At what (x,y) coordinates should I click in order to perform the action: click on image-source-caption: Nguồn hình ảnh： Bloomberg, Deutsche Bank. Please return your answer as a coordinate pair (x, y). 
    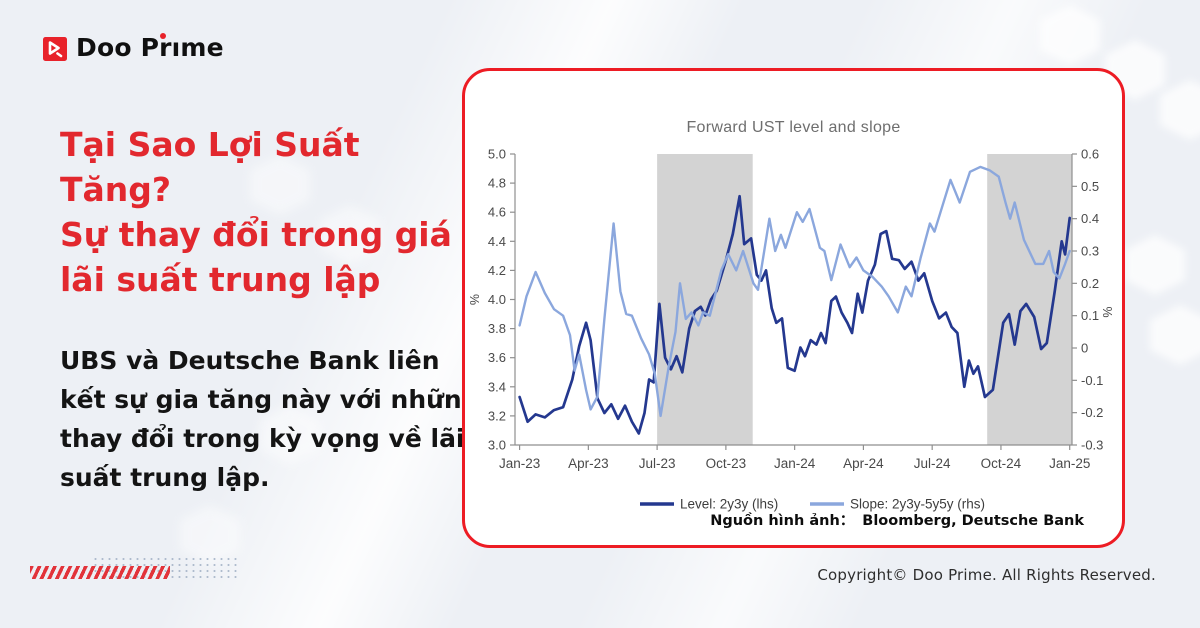
    Looking at the image, I should click on (897, 519).